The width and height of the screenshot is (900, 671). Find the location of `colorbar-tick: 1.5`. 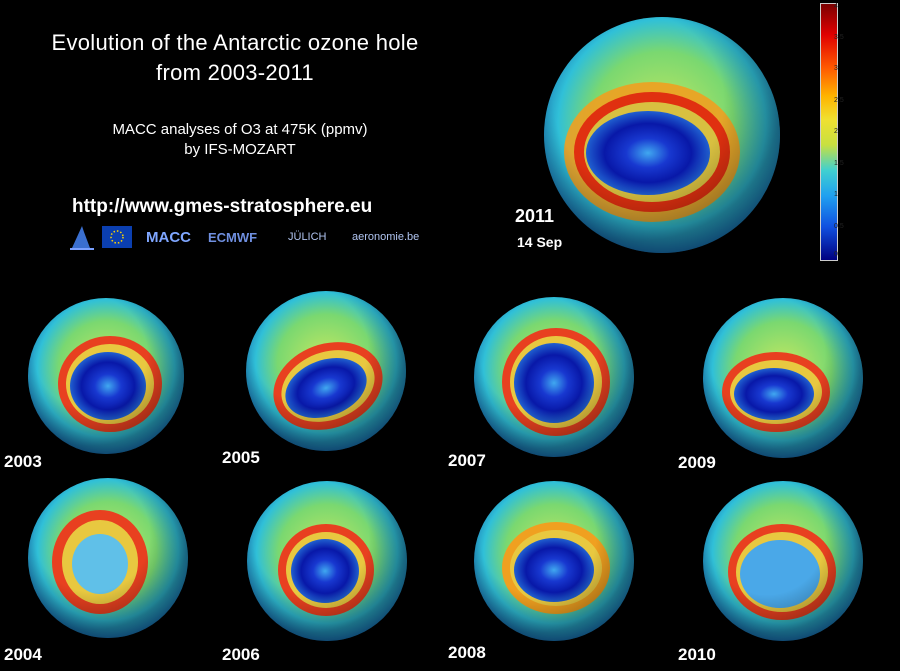

colorbar-tick: 1.5 is located at coordinates (839, 163).